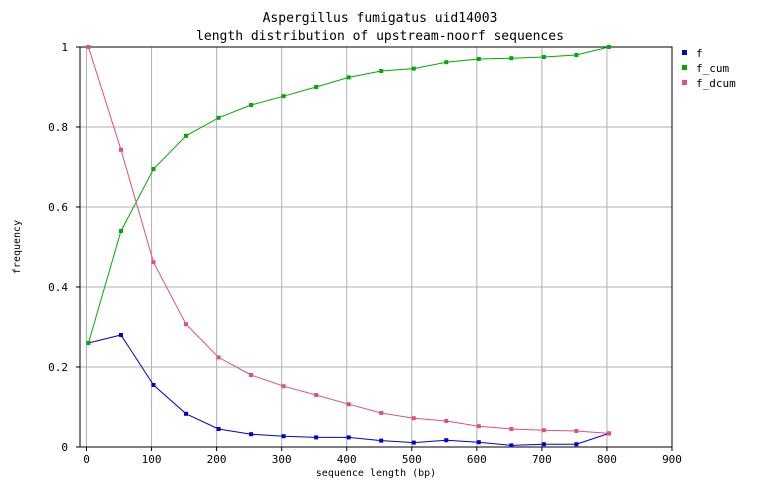 This screenshot has height=498, width=762. What do you see at coordinates (607, 459) in the screenshot?
I see `x-tick-label: 800` at bounding box center [607, 459].